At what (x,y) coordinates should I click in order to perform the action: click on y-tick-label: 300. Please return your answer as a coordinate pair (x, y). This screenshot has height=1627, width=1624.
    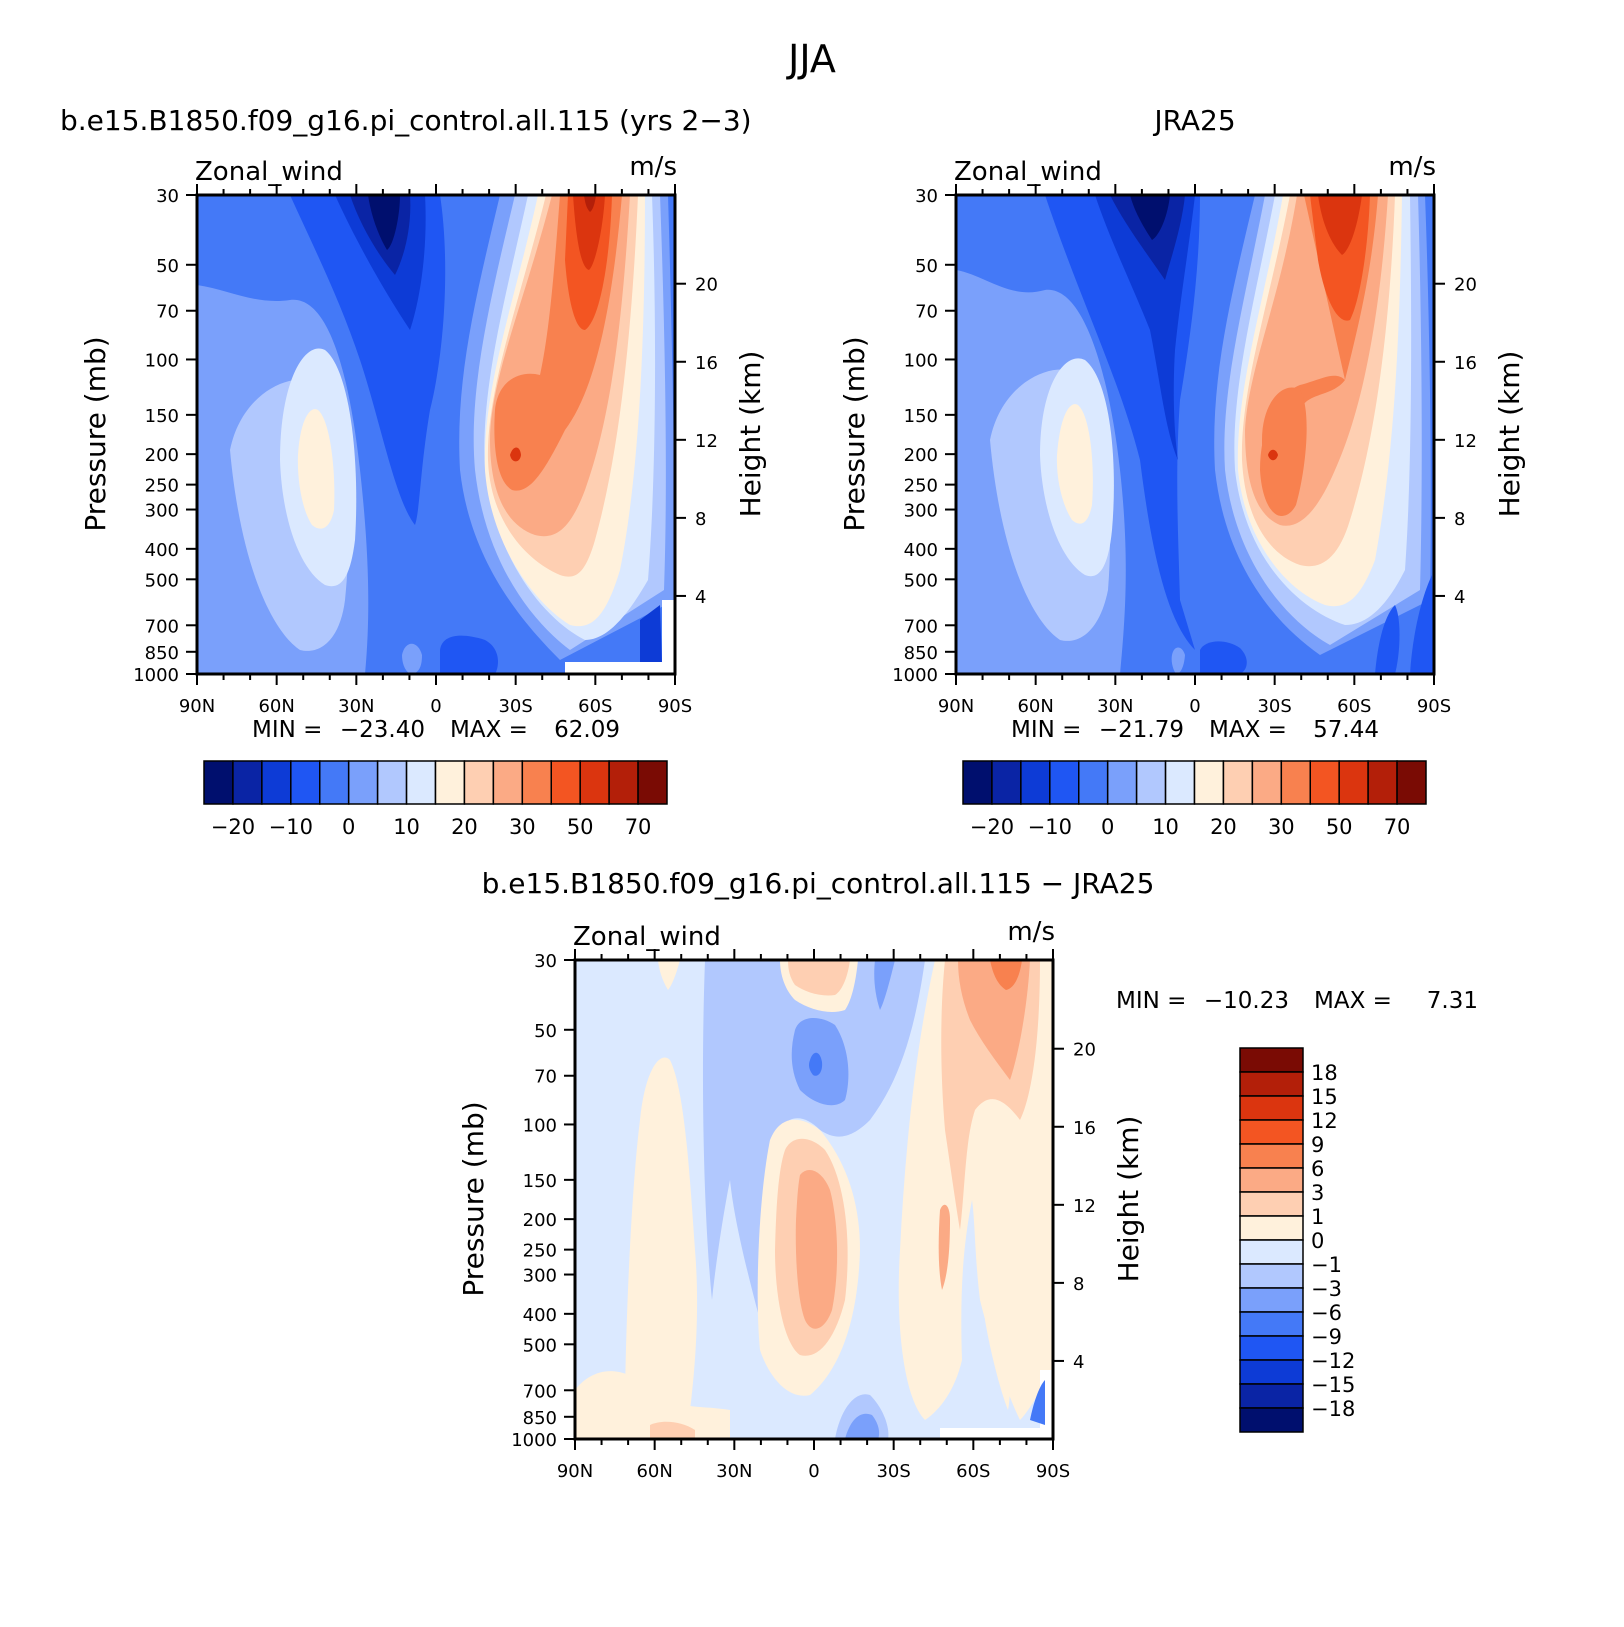
    Looking at the image, I should click on (540, 1276).